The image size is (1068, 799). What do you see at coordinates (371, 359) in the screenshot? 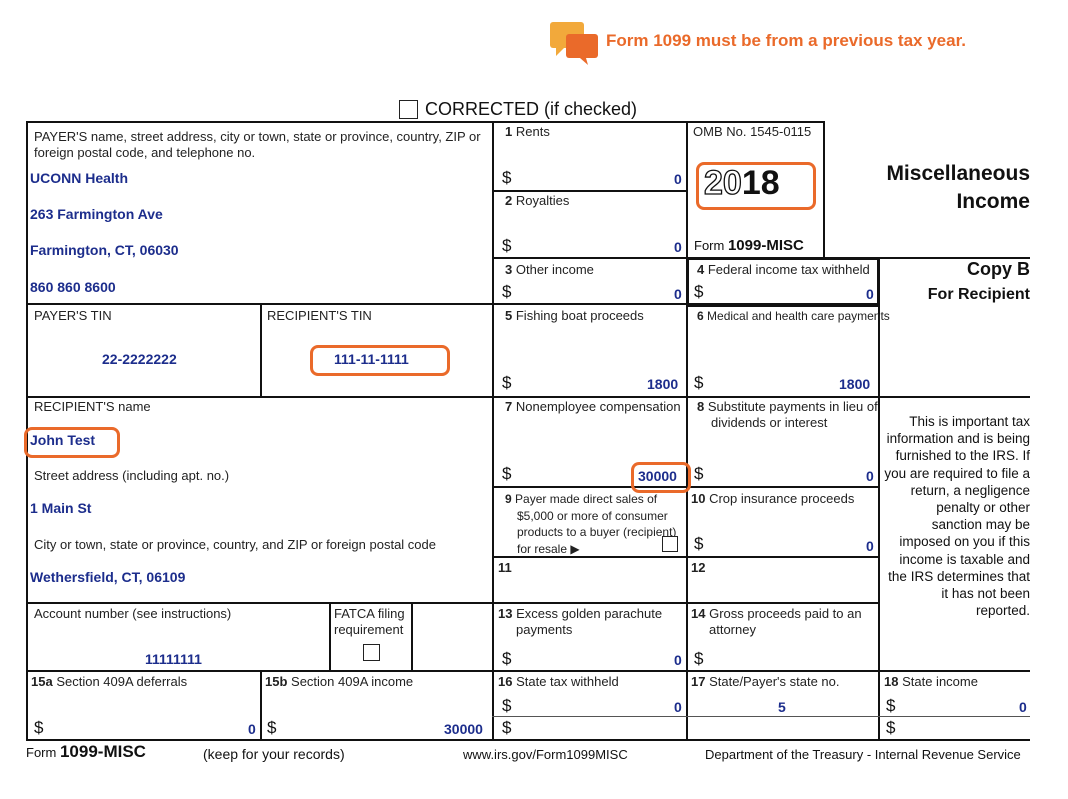
I see `recipient-tin-value: 111-11-1111` at bounding box center [371, 359].